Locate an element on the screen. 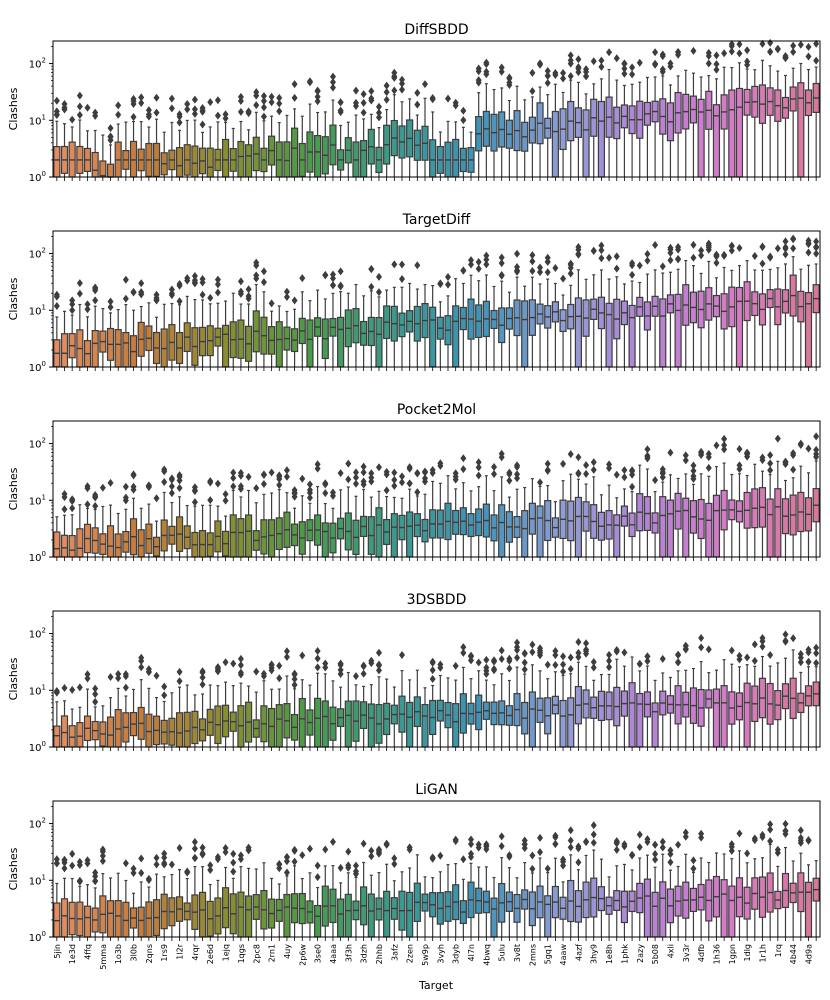 The height and width of the screenshot is (1000, 830). target-label: 2rn1 is located at coordinates (272, 953).